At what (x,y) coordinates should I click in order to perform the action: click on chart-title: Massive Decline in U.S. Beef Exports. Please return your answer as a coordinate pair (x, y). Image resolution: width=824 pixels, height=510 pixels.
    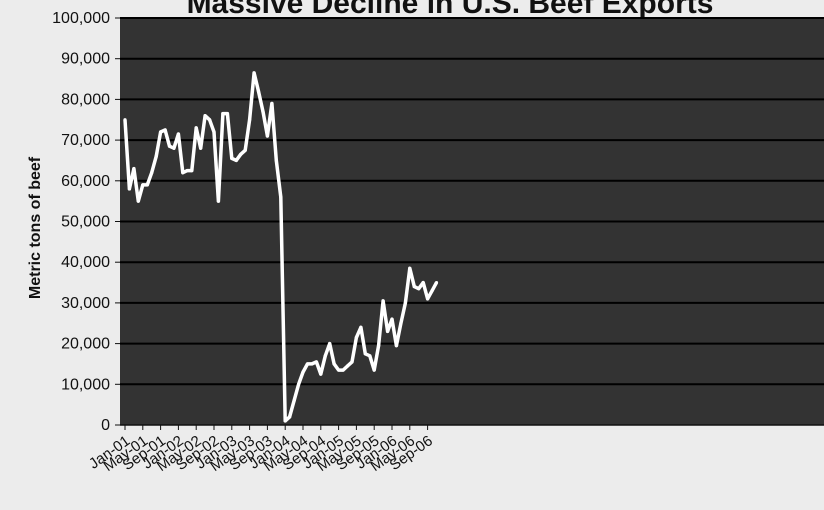
    Looking at the image, I should click on (450, 10).